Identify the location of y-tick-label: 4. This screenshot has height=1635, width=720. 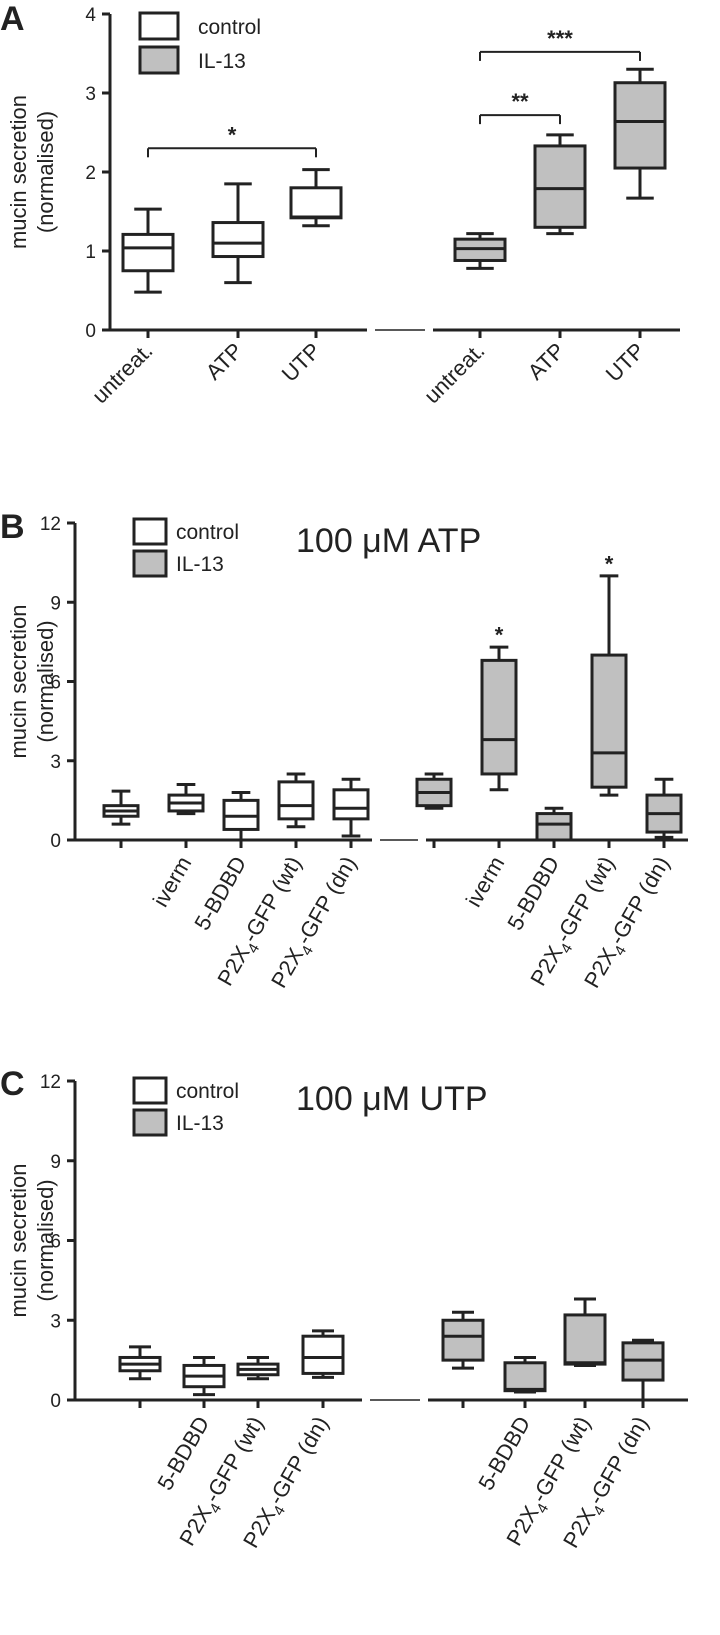
(90, 15).